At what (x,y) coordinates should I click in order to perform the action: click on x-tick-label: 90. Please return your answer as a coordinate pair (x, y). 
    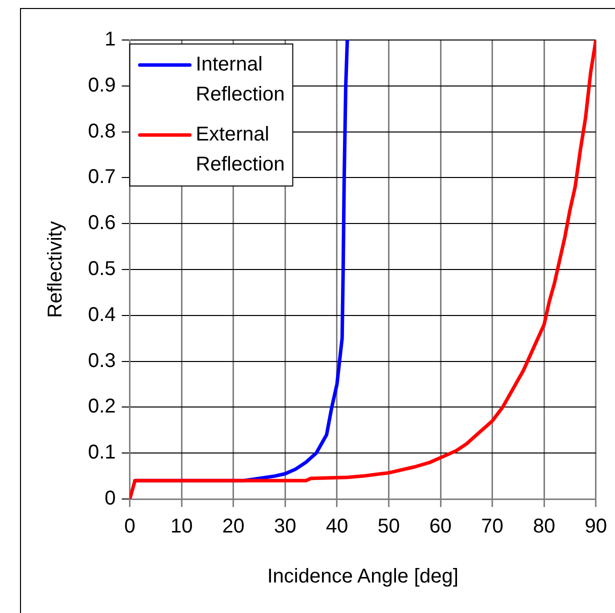
    Looking at the image, I should click on (595, 527).